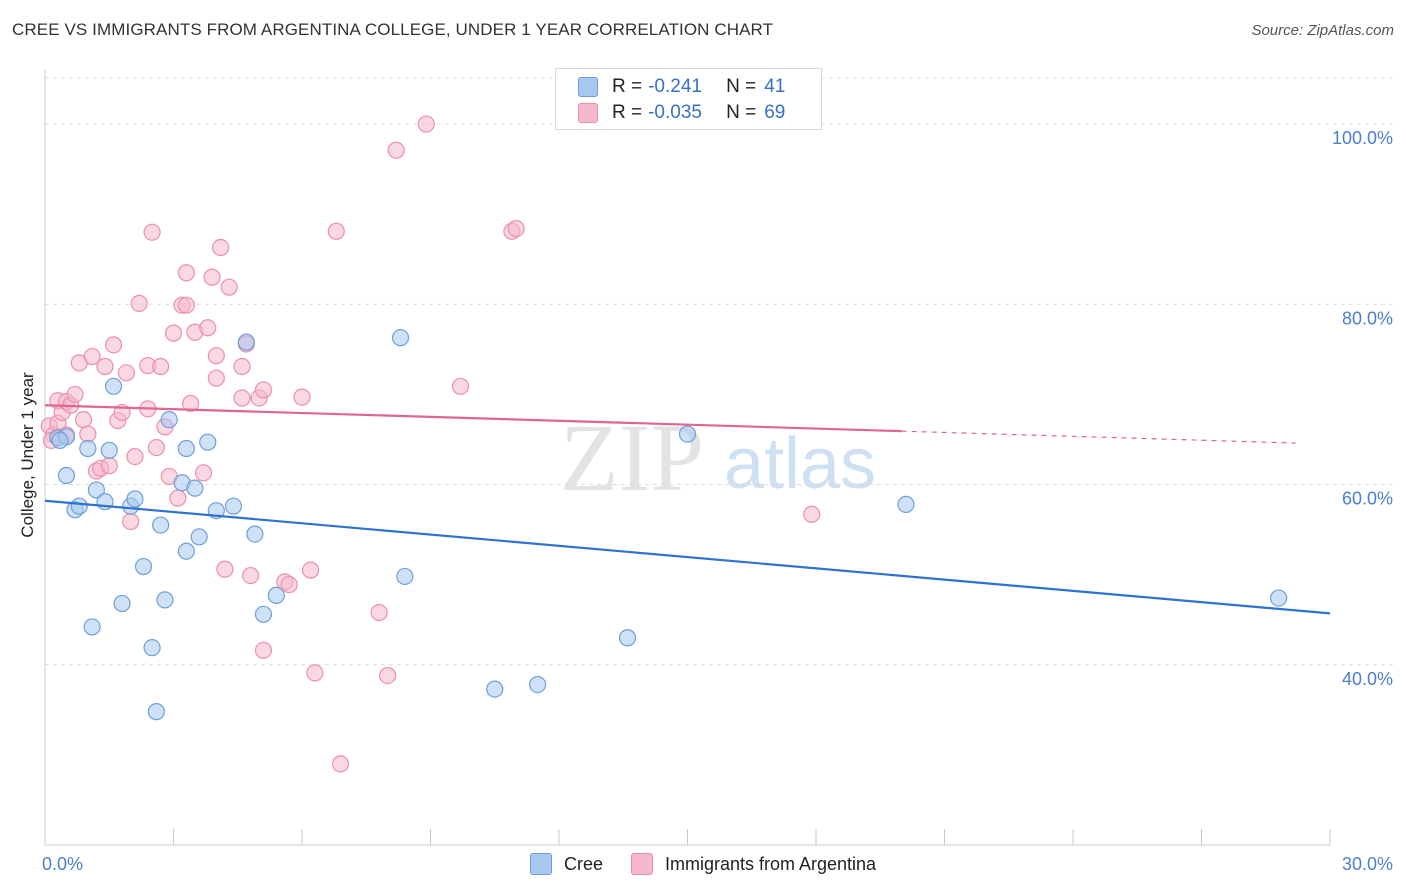 The height and width of the screenshot is (892, 1406). Describe the element at coordinates (741, 86) in the screenshot. I see `legend-n-label: N =` at that location.